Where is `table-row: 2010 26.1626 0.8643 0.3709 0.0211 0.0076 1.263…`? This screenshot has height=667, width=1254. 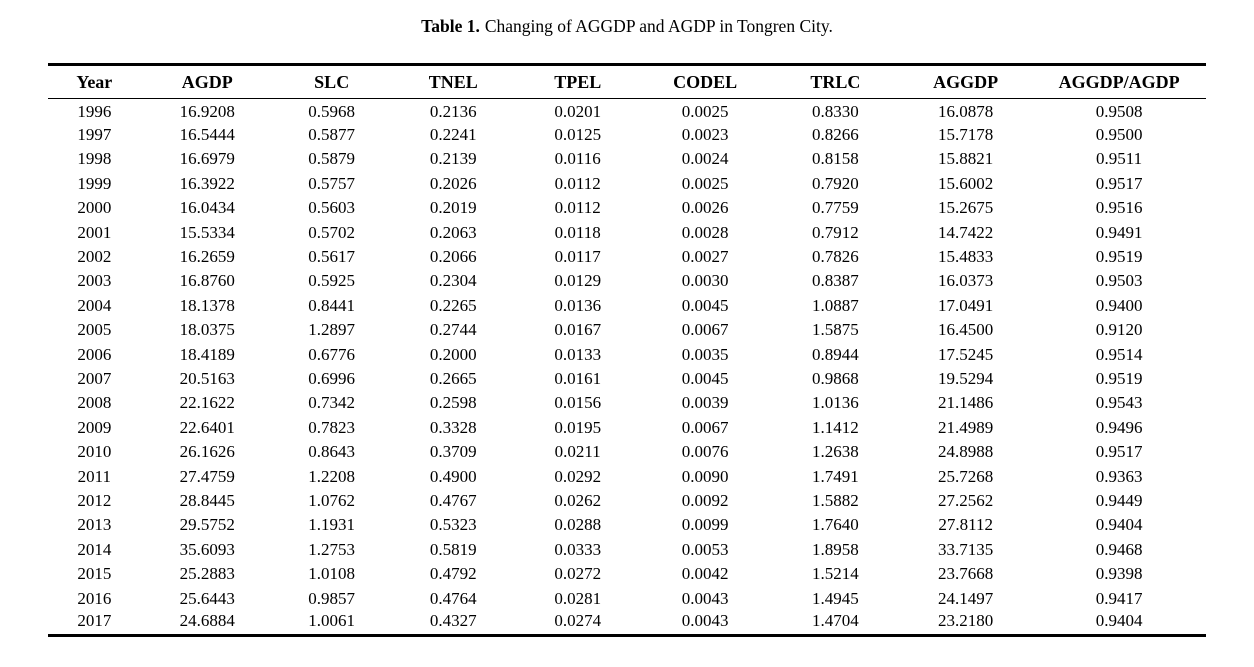 table-row: 2010 26.1626 0.8643 0.3709 0.0211 0.0076 1.263… is located at coordinates (627, 452).